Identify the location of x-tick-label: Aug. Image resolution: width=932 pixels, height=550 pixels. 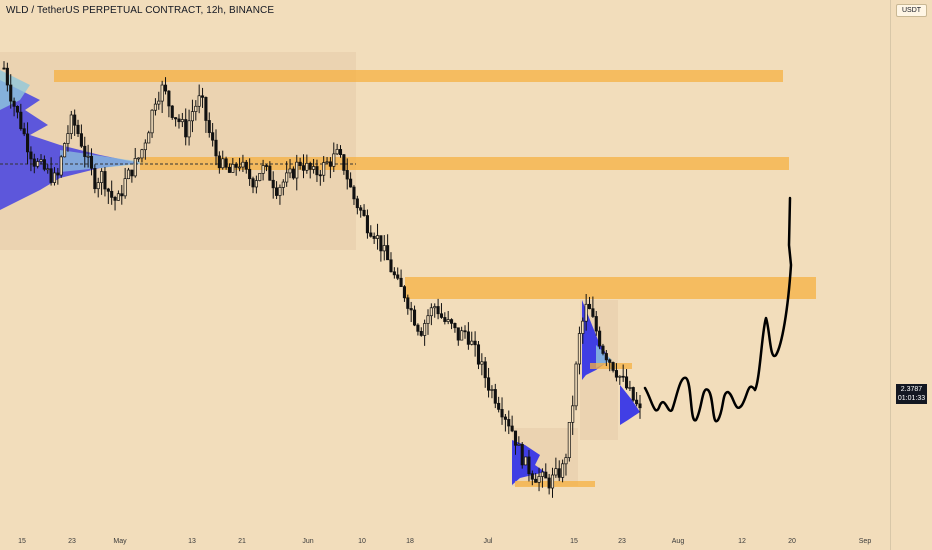
(678, 541).